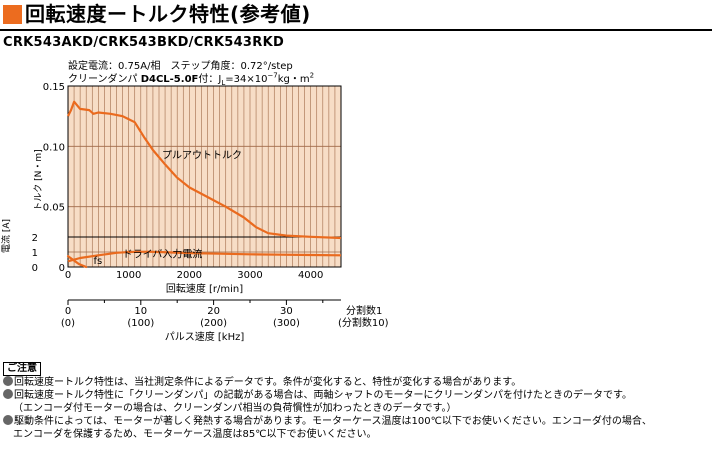 The image size is (712, 455). I want to click on torque-tick-label: 0, so click(62, 268).